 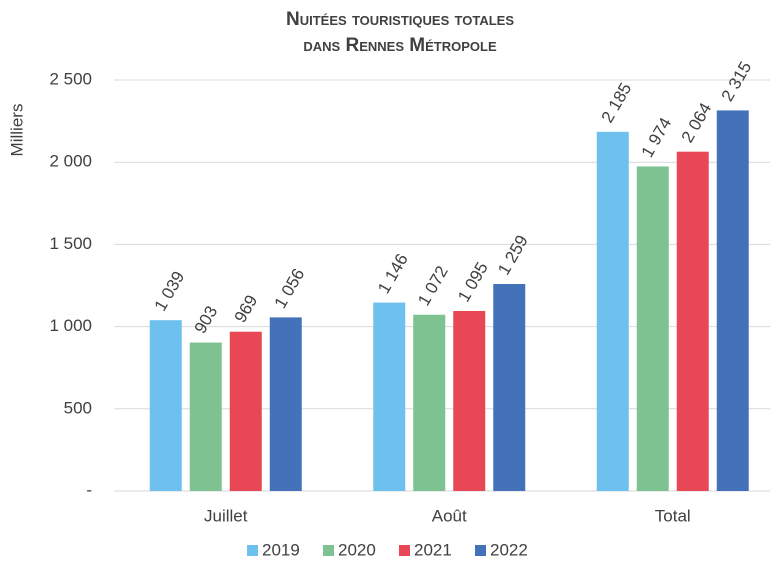 What do you see at coordinates (89, 489) in the screenshot?
I see `y-tick-label: -` at bounding box center [89, 489].